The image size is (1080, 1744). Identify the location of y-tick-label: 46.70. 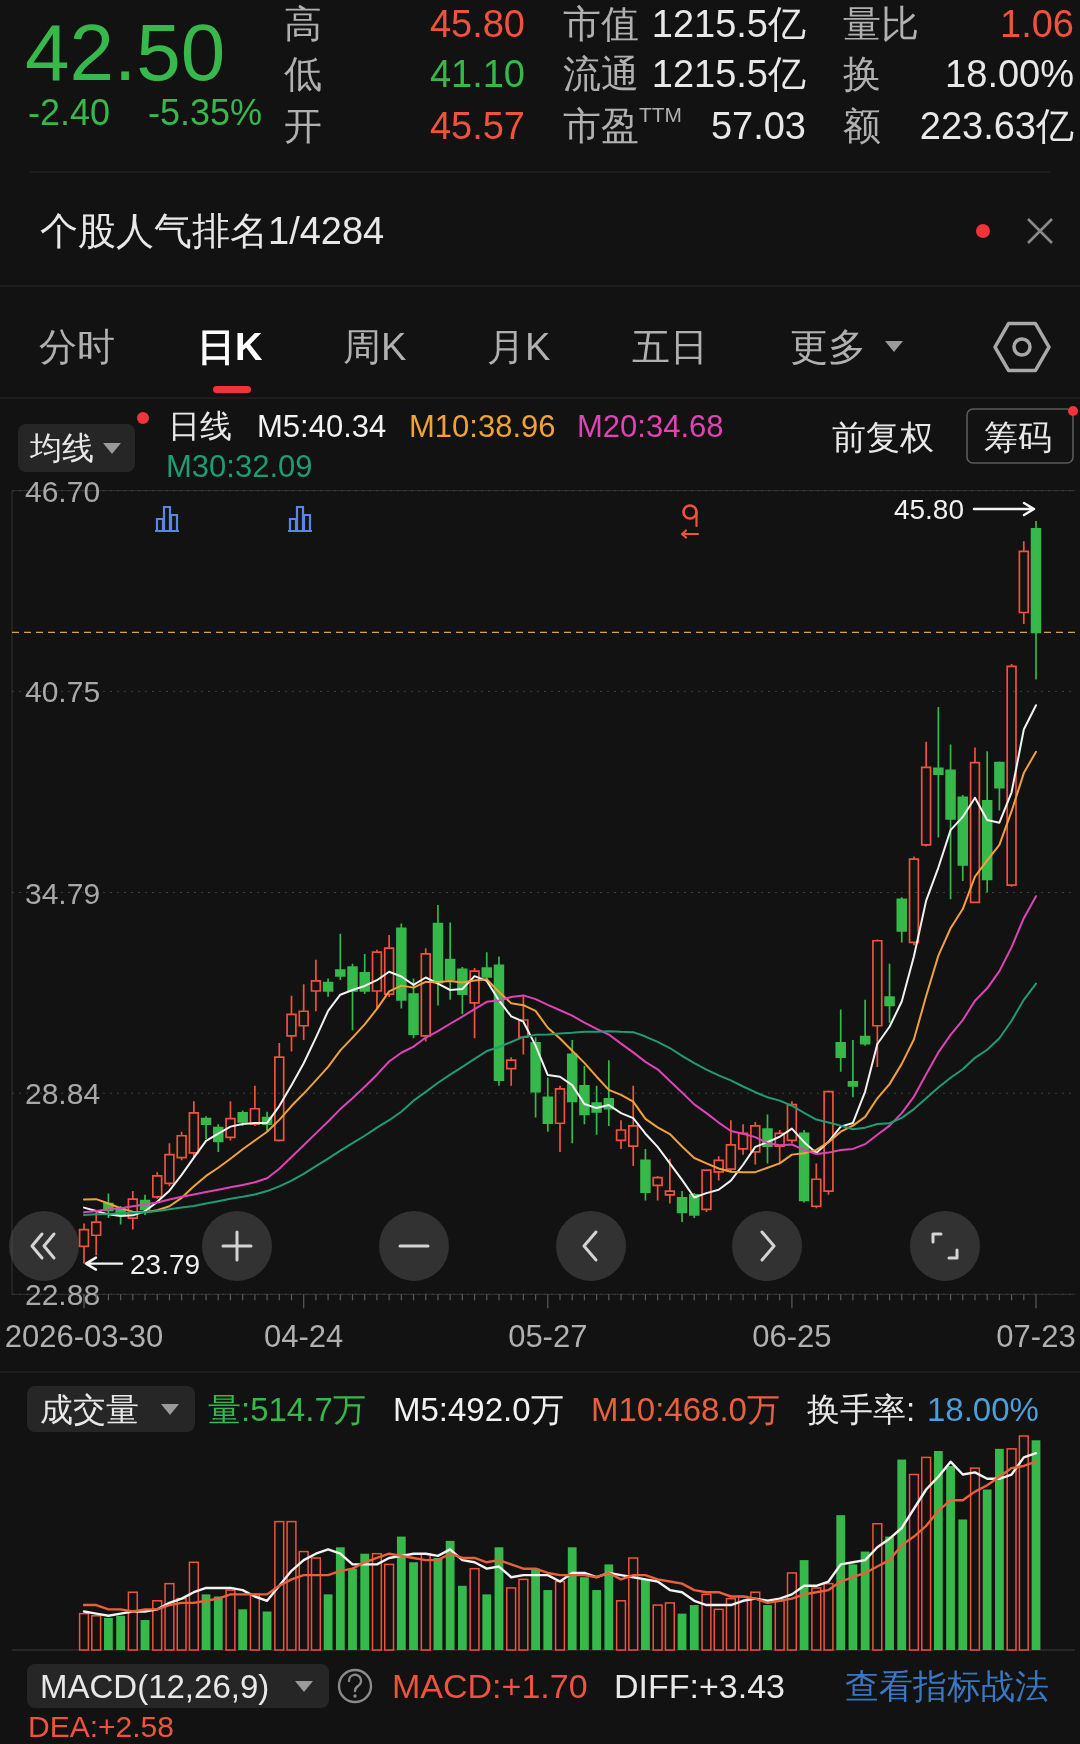
(63, 491).